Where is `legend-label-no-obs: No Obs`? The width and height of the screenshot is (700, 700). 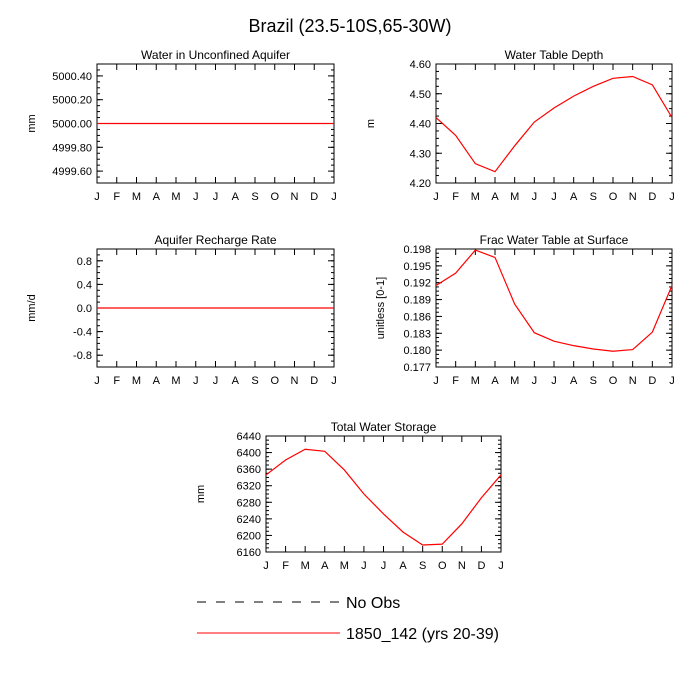 legend-label-no-obs: No Obs is located at coordinates (373, 603).